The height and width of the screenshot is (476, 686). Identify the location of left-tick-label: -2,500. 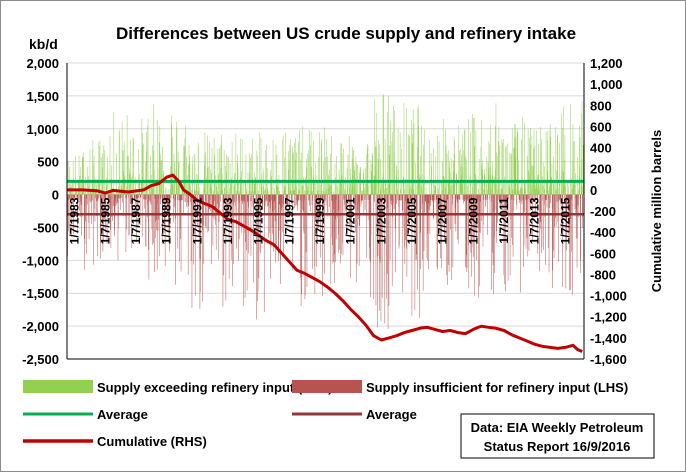
(40, 359).